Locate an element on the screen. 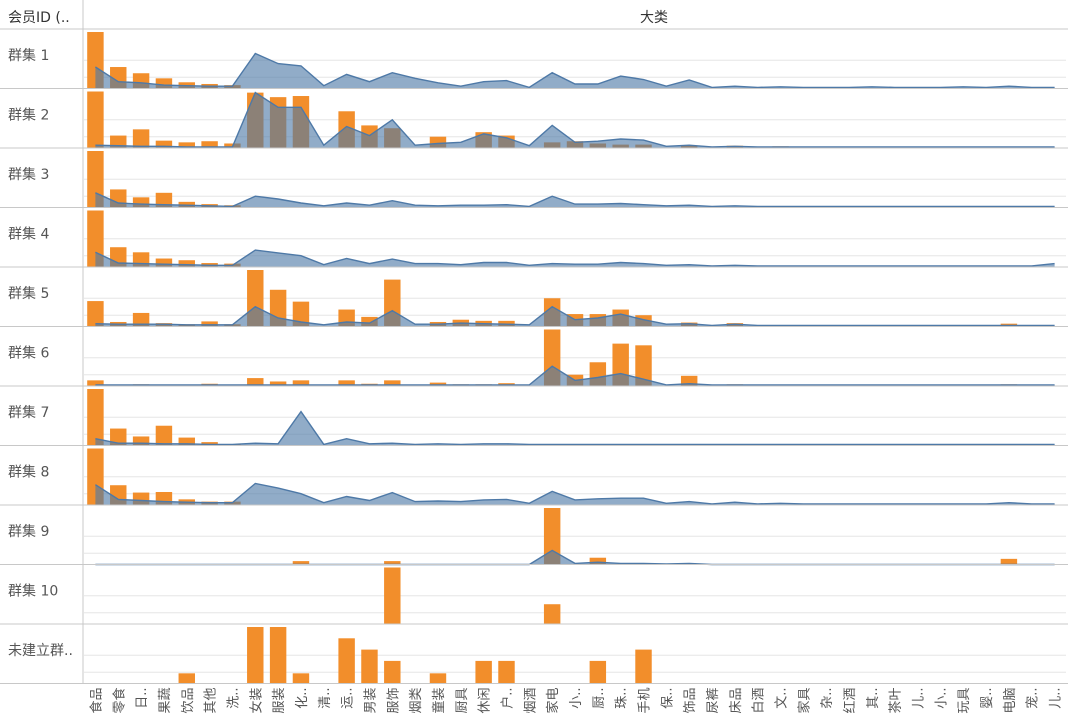 This screenshot has height=726, width=1068. x-tick-label: 家具 is located at coordinates (804, 701).